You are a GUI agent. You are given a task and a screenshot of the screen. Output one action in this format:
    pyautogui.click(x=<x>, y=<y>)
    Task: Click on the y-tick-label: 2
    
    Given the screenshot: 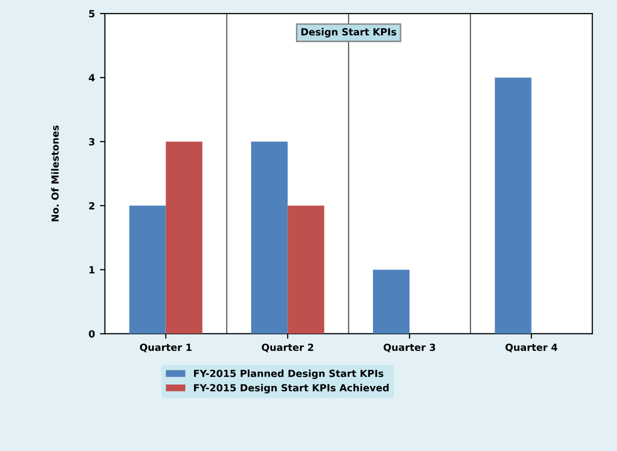 What is the action you would take?
    pyautogui.click(x=91, y=206)
    